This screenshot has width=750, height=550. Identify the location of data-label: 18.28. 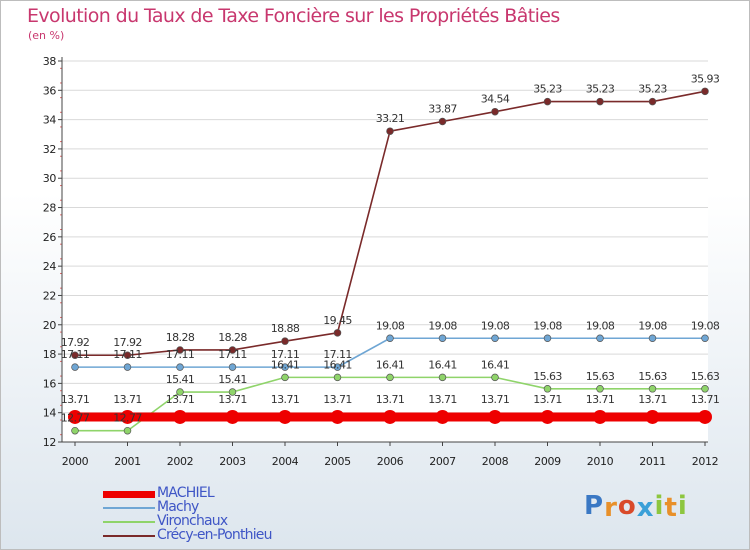
(180, 337).